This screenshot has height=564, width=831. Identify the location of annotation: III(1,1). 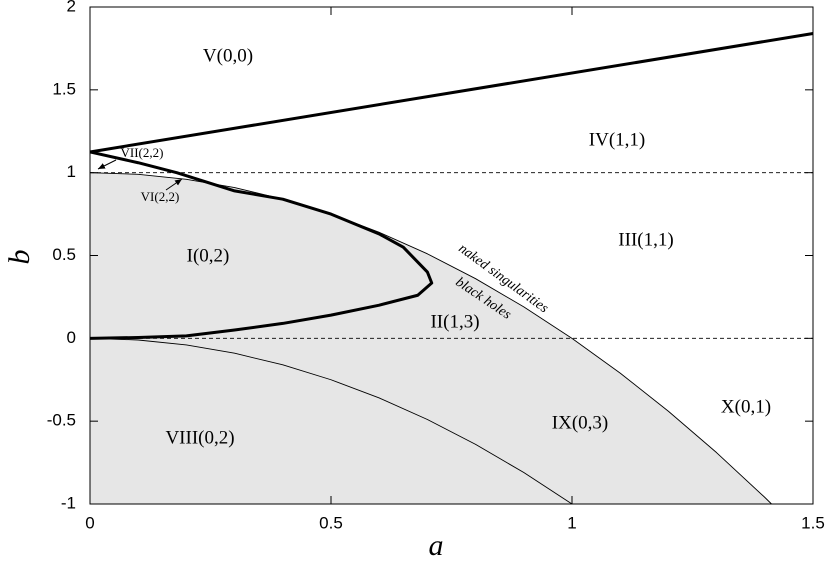
(645, 239).